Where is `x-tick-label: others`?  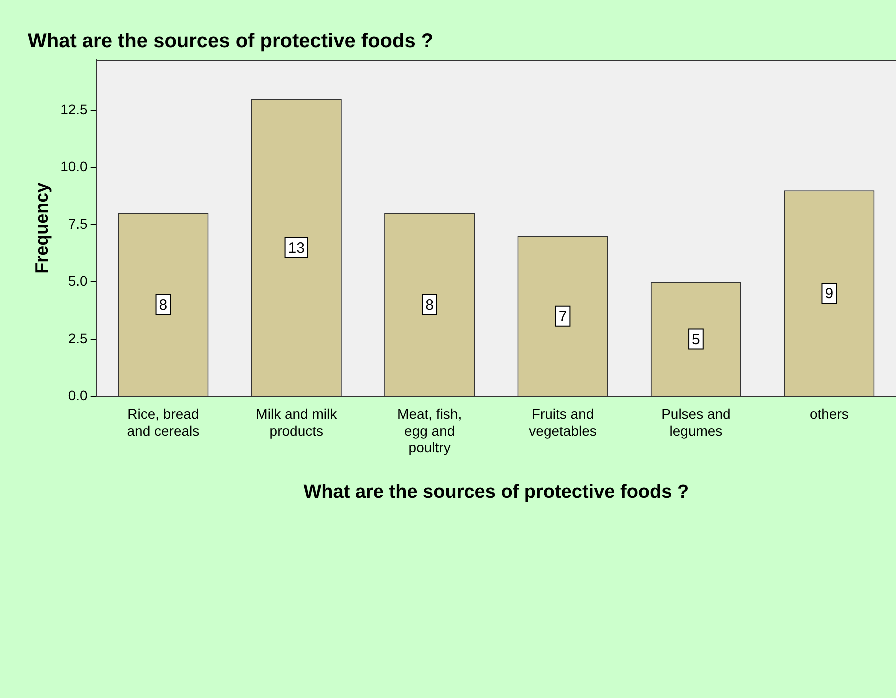 x-tick-label: others is located at coordinates (829, 414).